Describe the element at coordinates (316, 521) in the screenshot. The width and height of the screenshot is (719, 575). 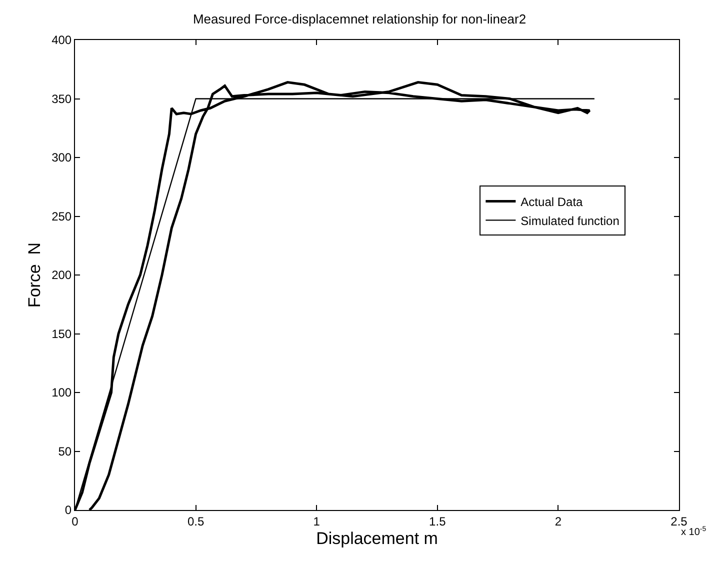
I see `x-tick-label: 1` at that location.